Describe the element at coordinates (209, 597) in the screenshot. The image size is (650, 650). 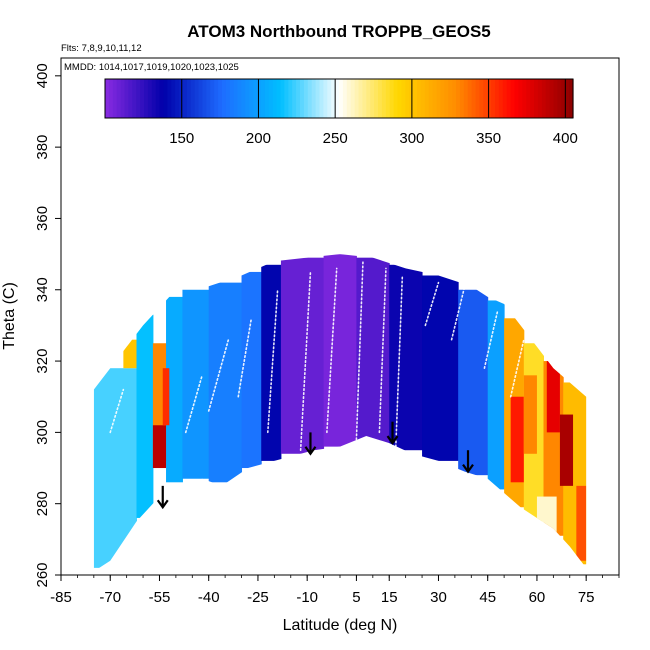
I see `x-tick-label: -40` at that location.